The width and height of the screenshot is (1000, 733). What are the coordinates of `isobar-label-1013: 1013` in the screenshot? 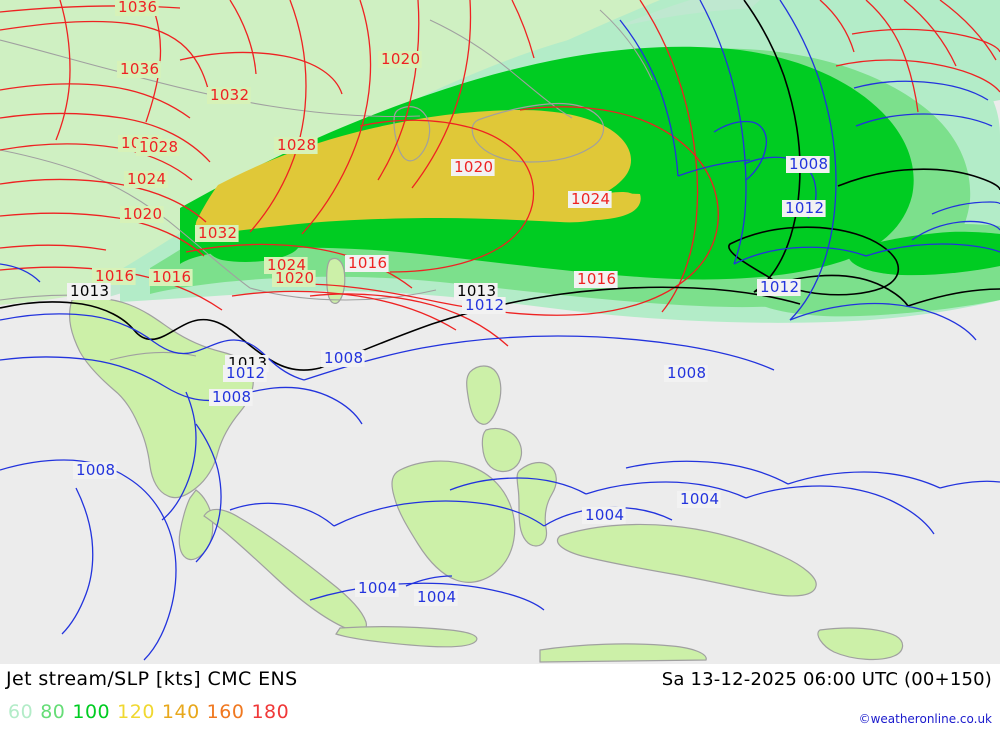 It's located at (476, 291).